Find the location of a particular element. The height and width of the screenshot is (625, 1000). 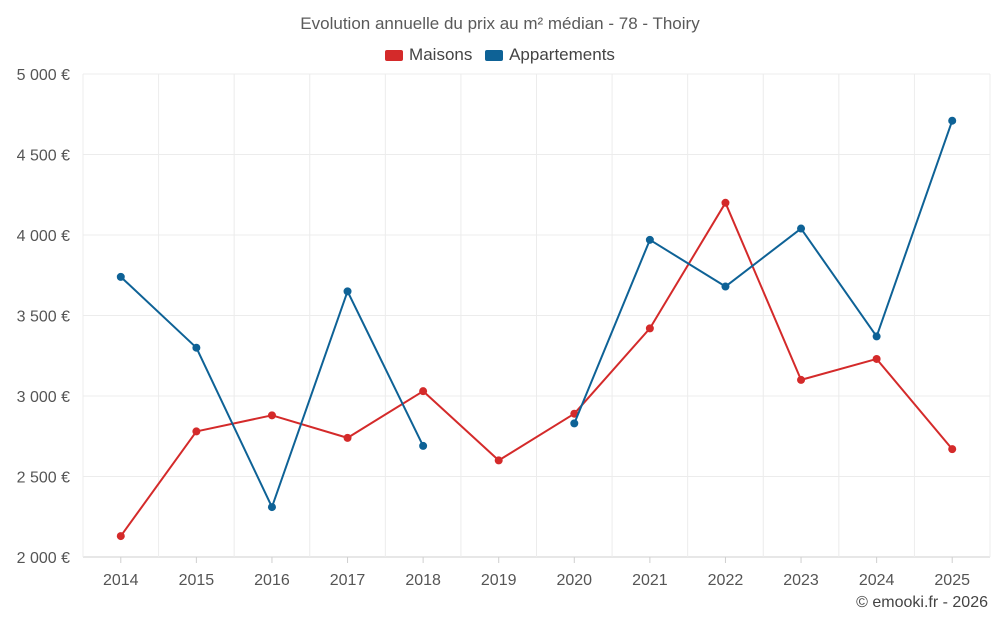

y-tick-label: 4 500 € is located at coordinates (43, 156).